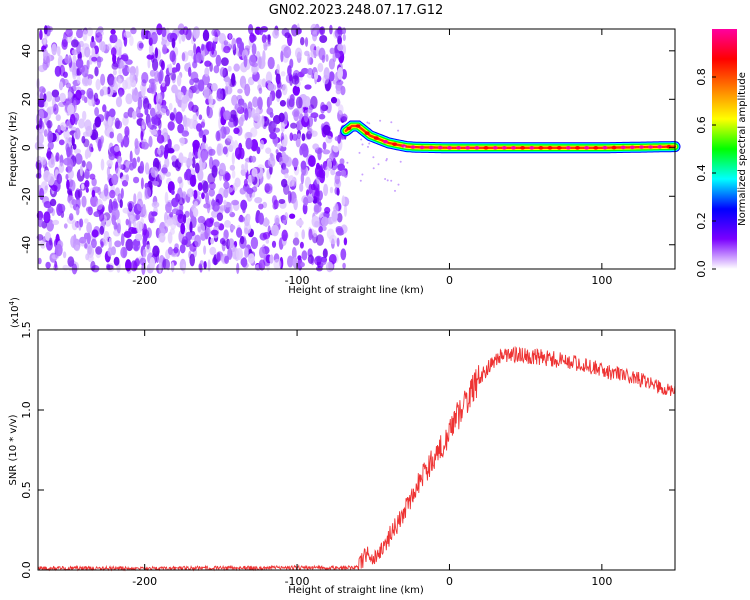 This screenshot has height=600, width=750. Describe the element at coordinates (385, 141) in the screenshot. I see `ridge-dot` at that location.